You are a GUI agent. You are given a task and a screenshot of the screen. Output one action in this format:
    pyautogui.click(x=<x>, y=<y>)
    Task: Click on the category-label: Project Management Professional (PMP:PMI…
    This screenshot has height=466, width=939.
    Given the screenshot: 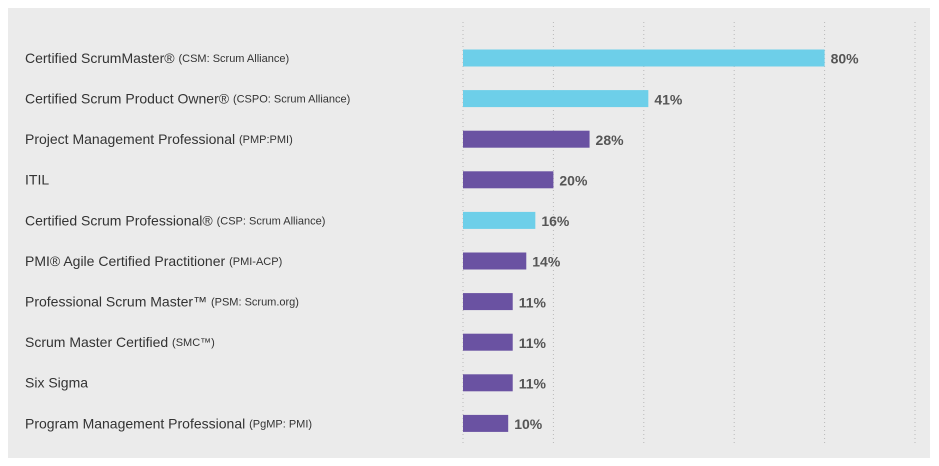 What is the action you would take?
    pyautogui.click(x=159, y=139)
    